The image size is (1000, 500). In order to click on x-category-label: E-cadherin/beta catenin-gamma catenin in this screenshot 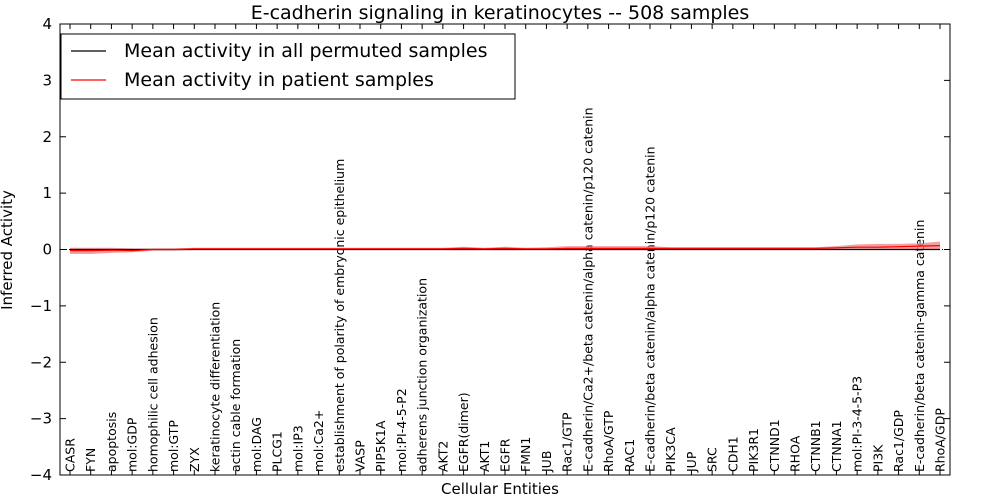, I will do `click(919, 346)`.